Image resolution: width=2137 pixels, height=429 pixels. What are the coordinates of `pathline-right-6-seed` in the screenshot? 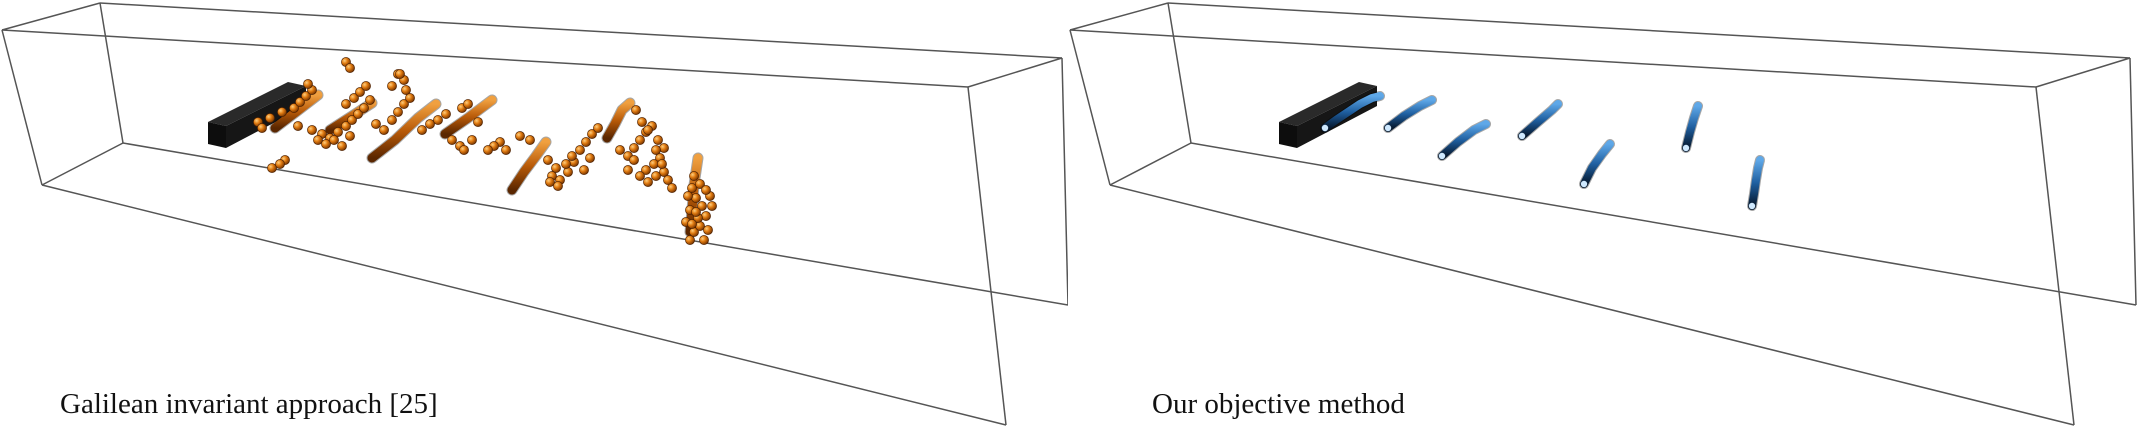 It's located at (1686, 148).